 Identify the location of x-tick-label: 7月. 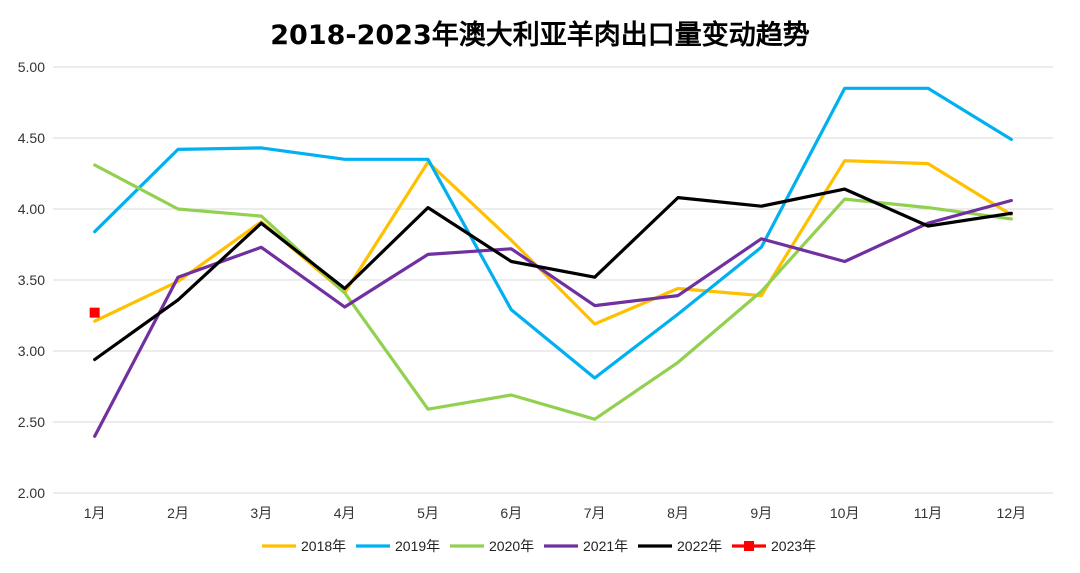
(595, 513).